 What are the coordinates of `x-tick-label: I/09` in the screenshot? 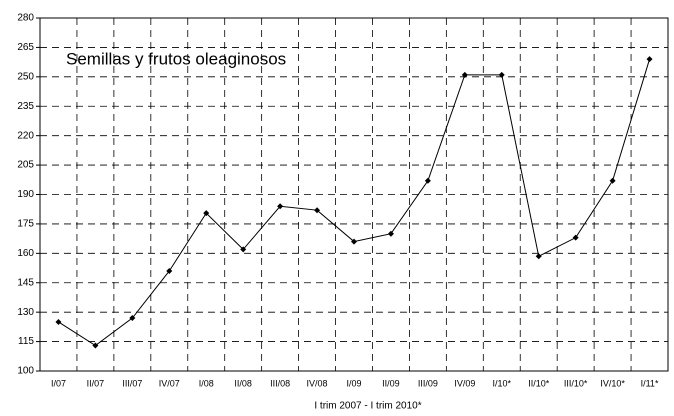 It's located at (353, 383).